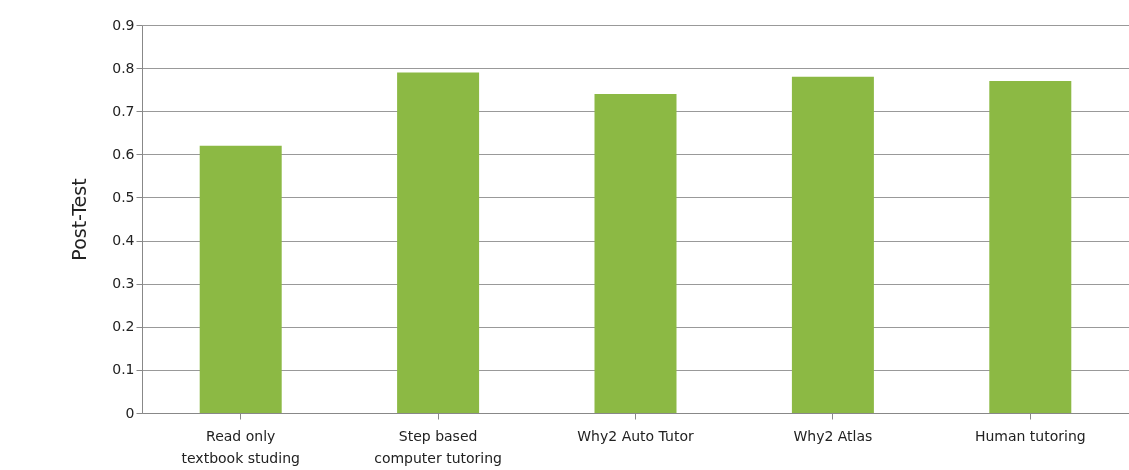 The height and width of the screenshot is (470, 1129). What do you see at coordinates (438, 446) in the screenshot?
I see `x-tick-label: Step based computer tutoring` at bounding box center [438, 446].